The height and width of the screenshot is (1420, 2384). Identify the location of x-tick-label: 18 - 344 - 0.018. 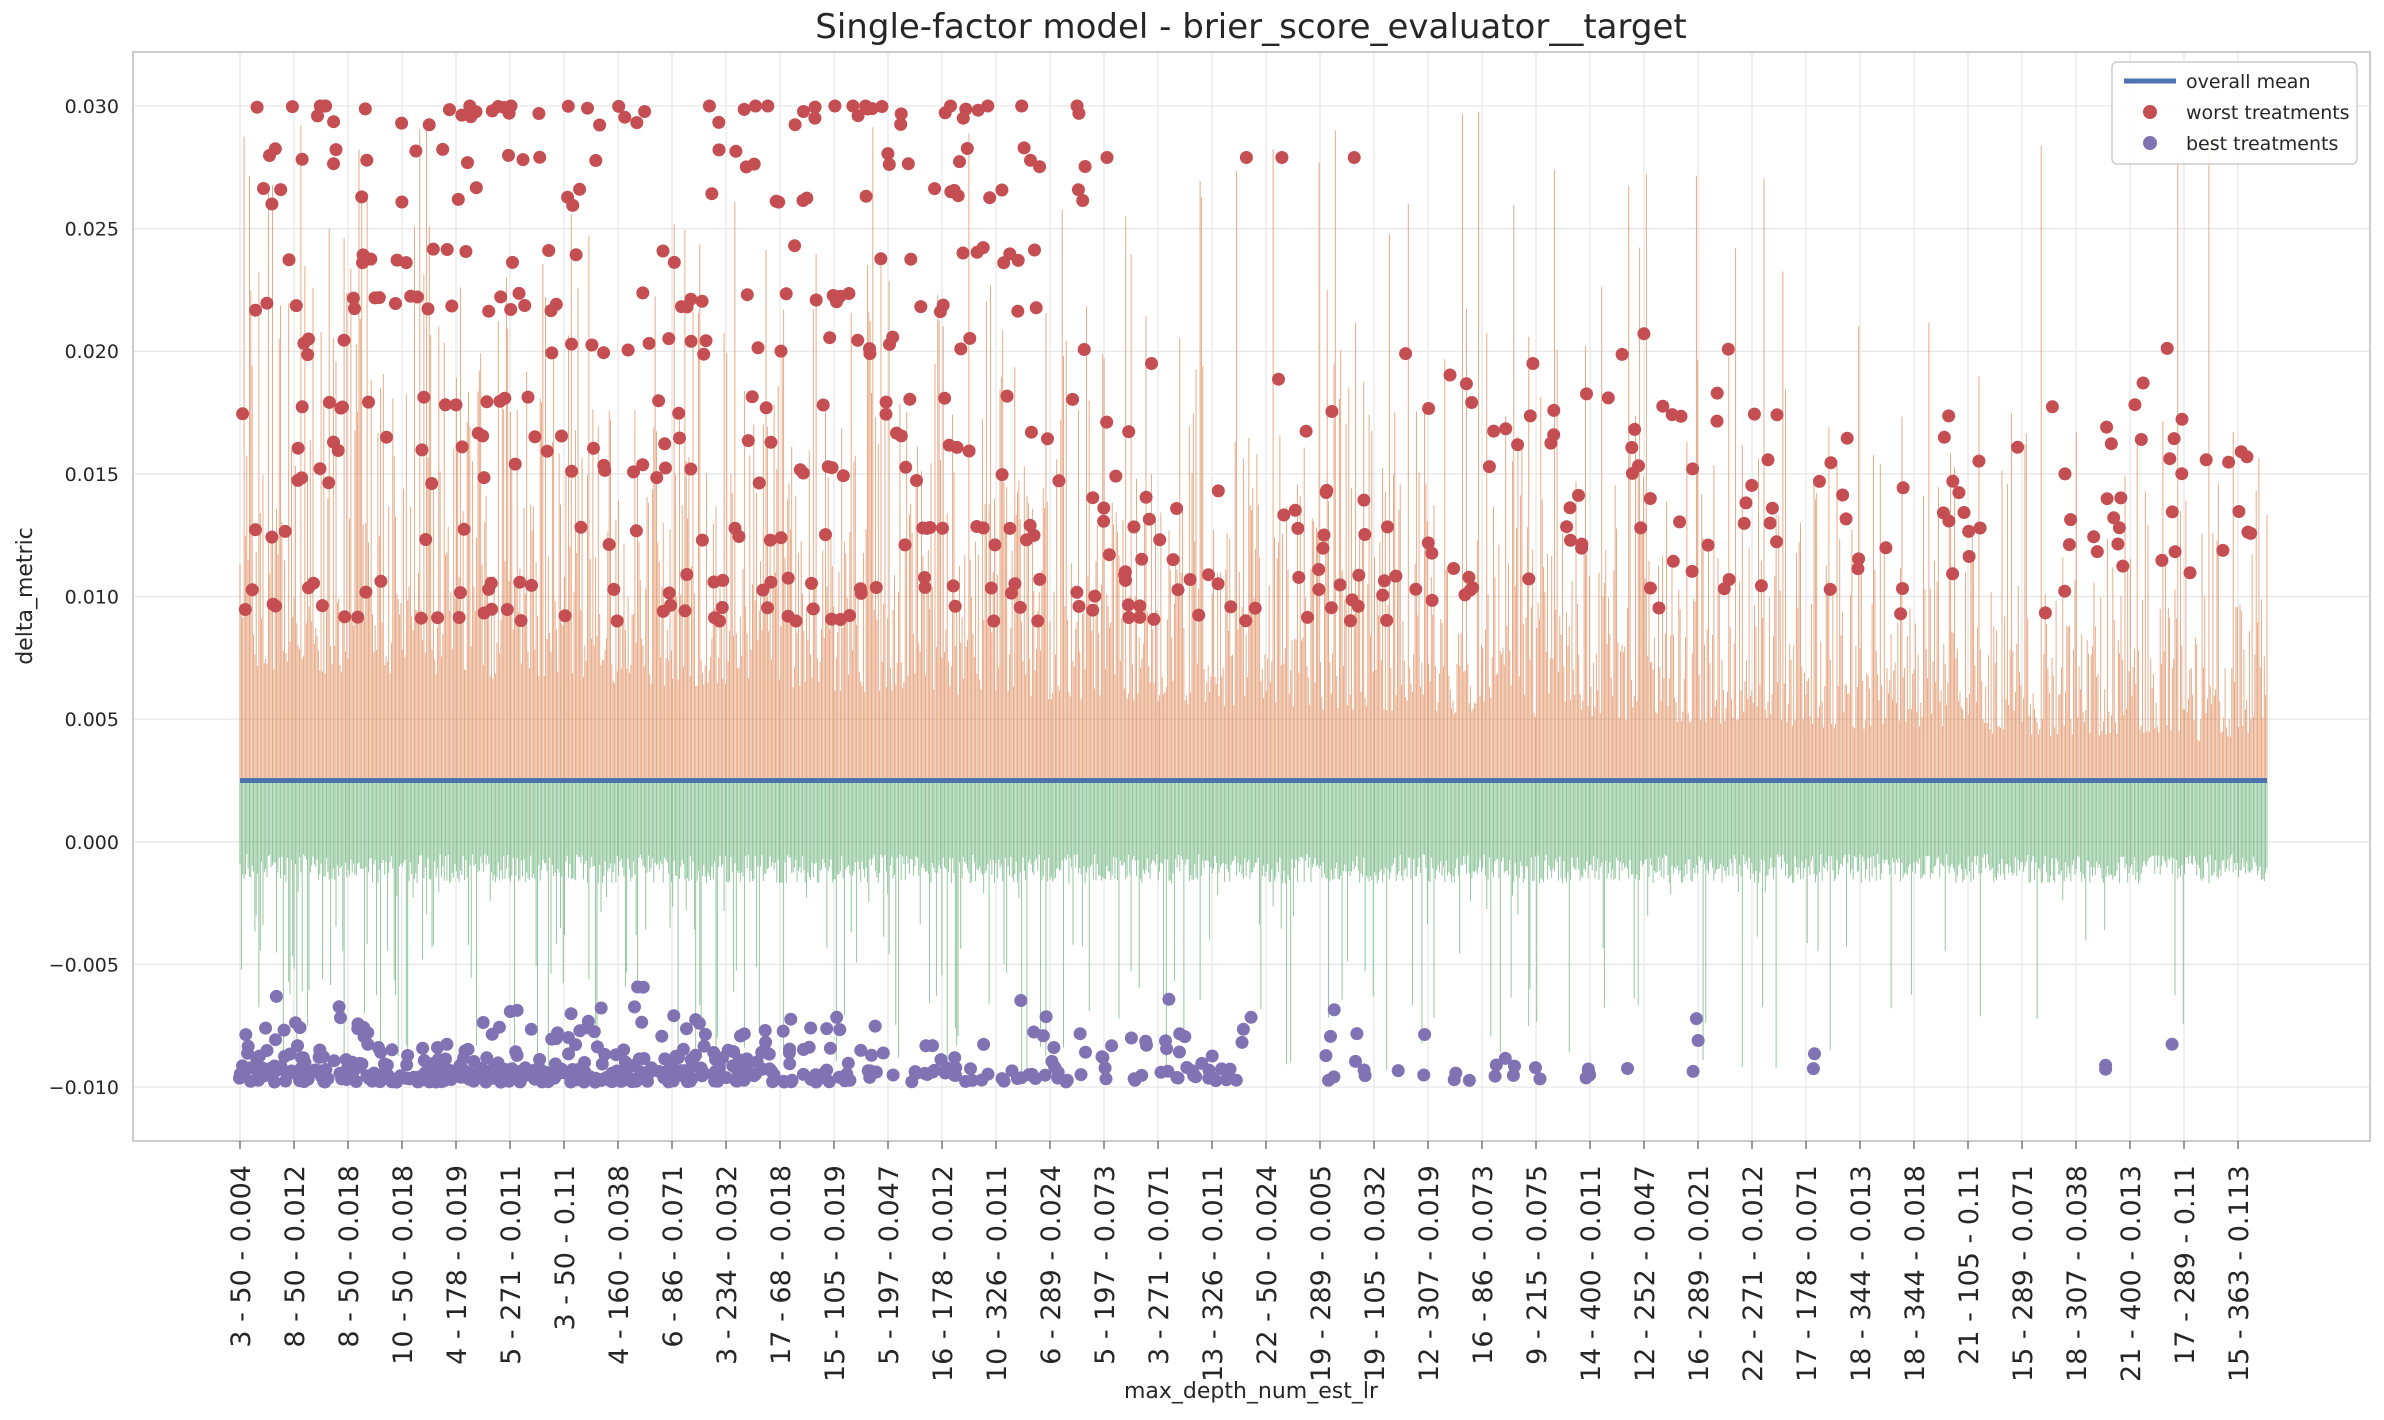
(1915, 1273).